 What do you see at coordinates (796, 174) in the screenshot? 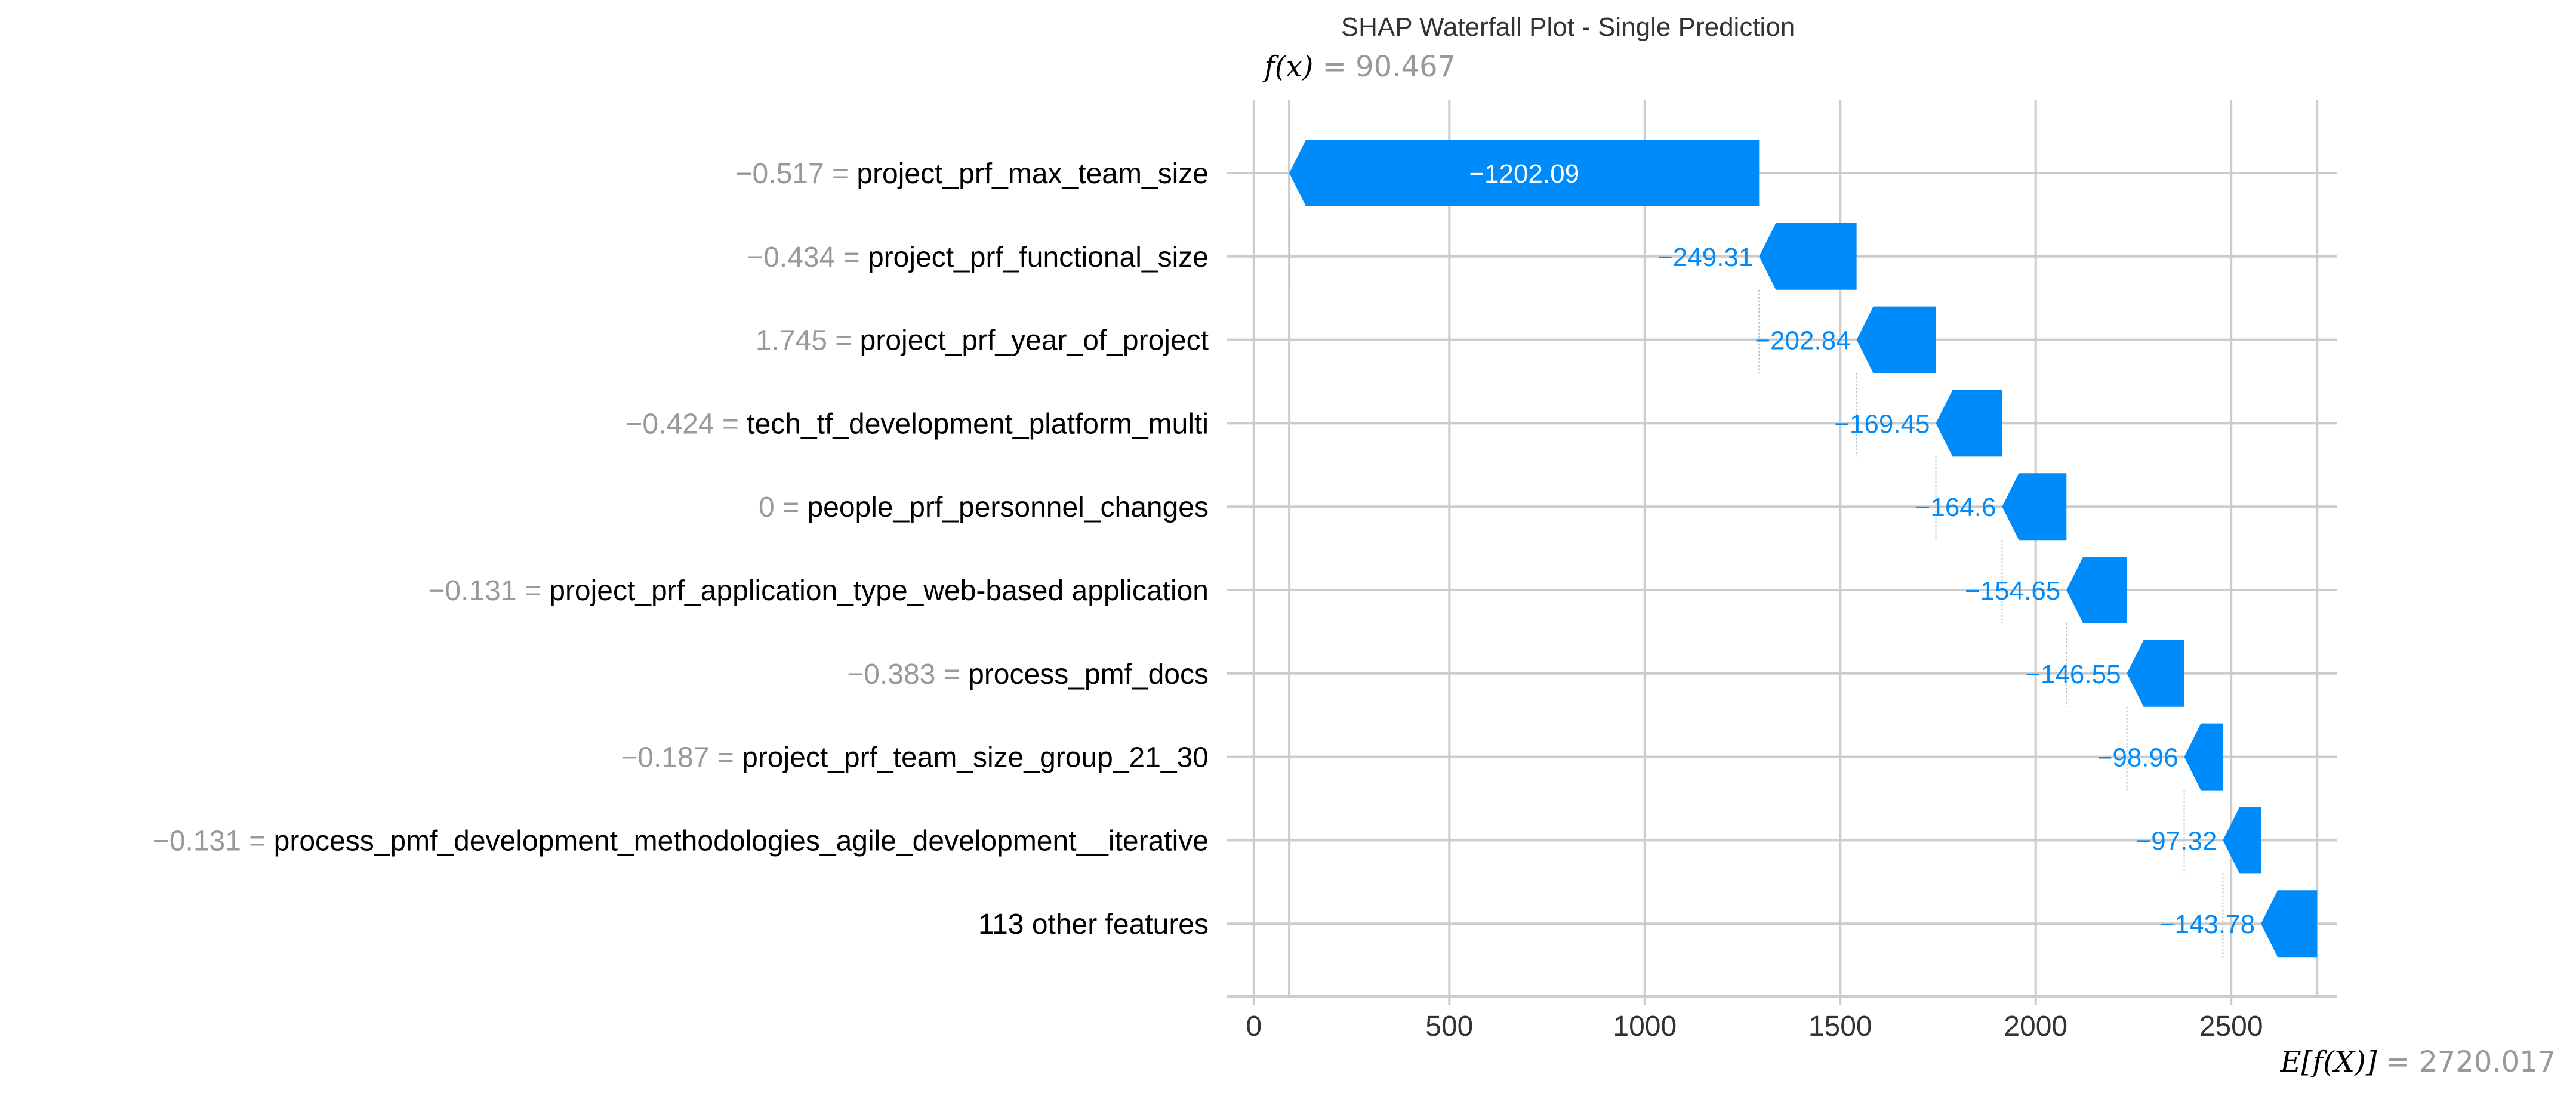
I see `feature-value: −0.517 =` at bounding box center [796, 174].